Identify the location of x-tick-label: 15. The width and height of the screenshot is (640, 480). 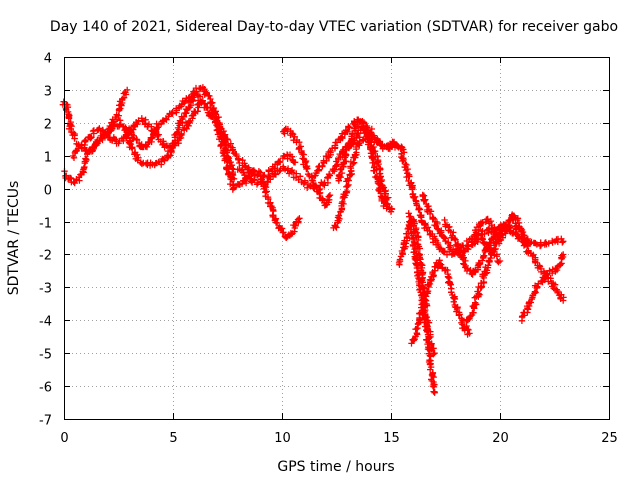
(391, 438).